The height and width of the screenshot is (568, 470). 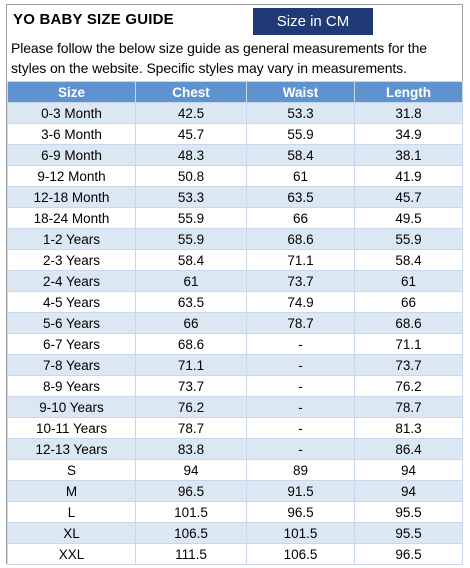 What do you see at coordinates (300, 554) in the screenshot?
I see `cell-waist: 106.5` at bounding box center [300, 554].